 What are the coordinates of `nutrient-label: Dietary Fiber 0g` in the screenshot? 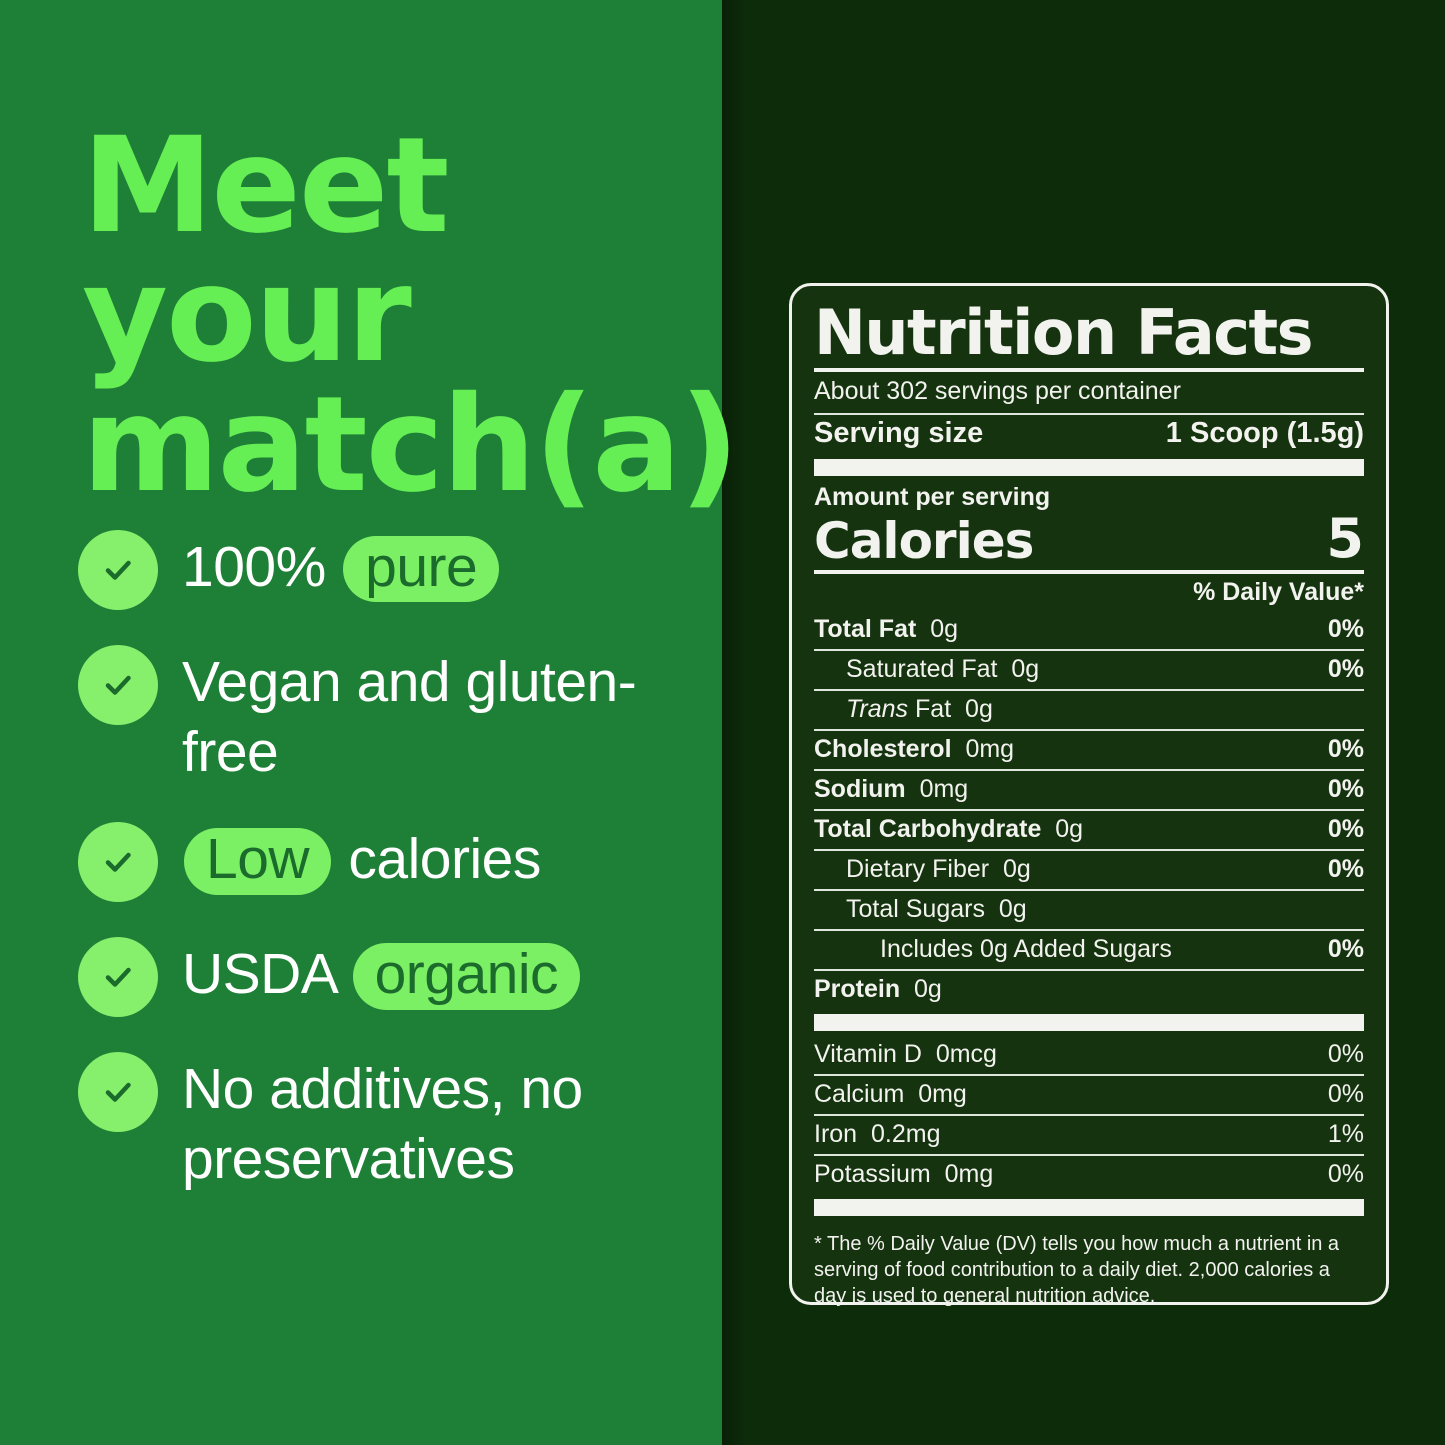 It's located at (938, 869).